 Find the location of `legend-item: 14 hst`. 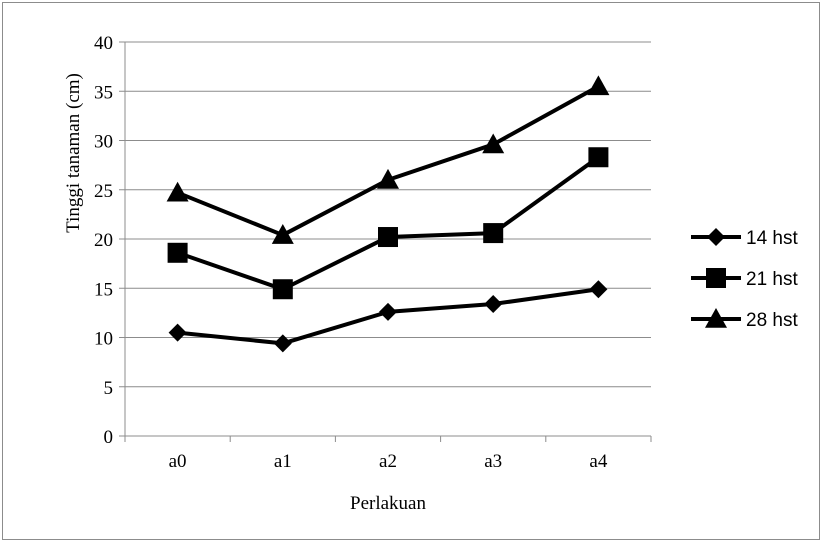

legend-item: 14 hst is located at coordinates (744, 238).